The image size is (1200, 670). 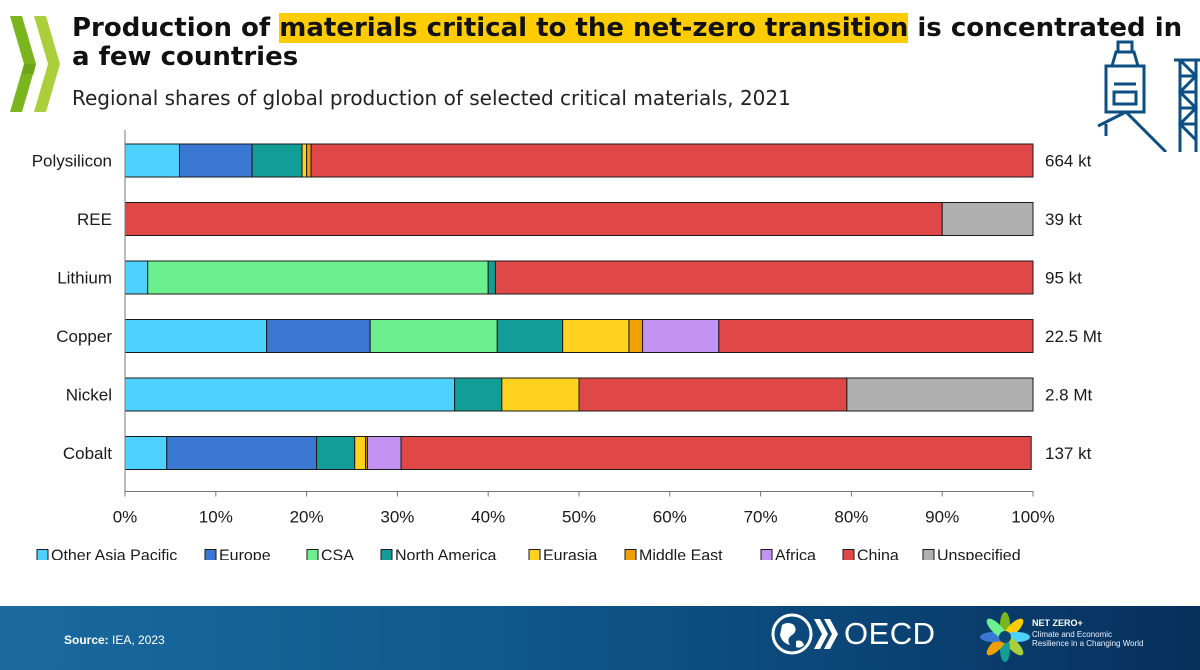 I want to click on title-end: is concentrated in a few countries, so click(x=627, y=42).